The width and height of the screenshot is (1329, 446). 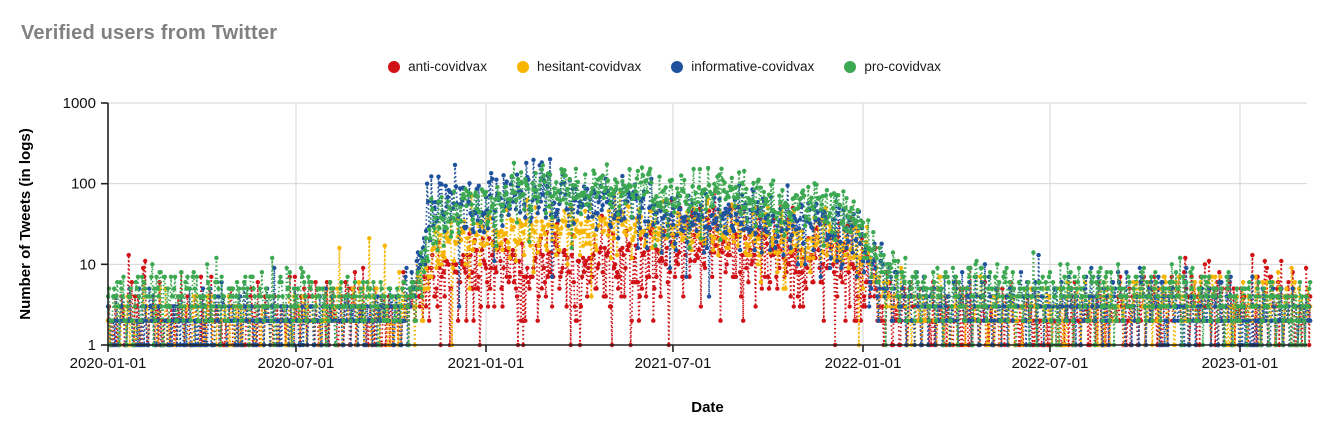 I want to click on legend-item-informative-covidvax: informative-covidvax, so click(x=742, y=66).